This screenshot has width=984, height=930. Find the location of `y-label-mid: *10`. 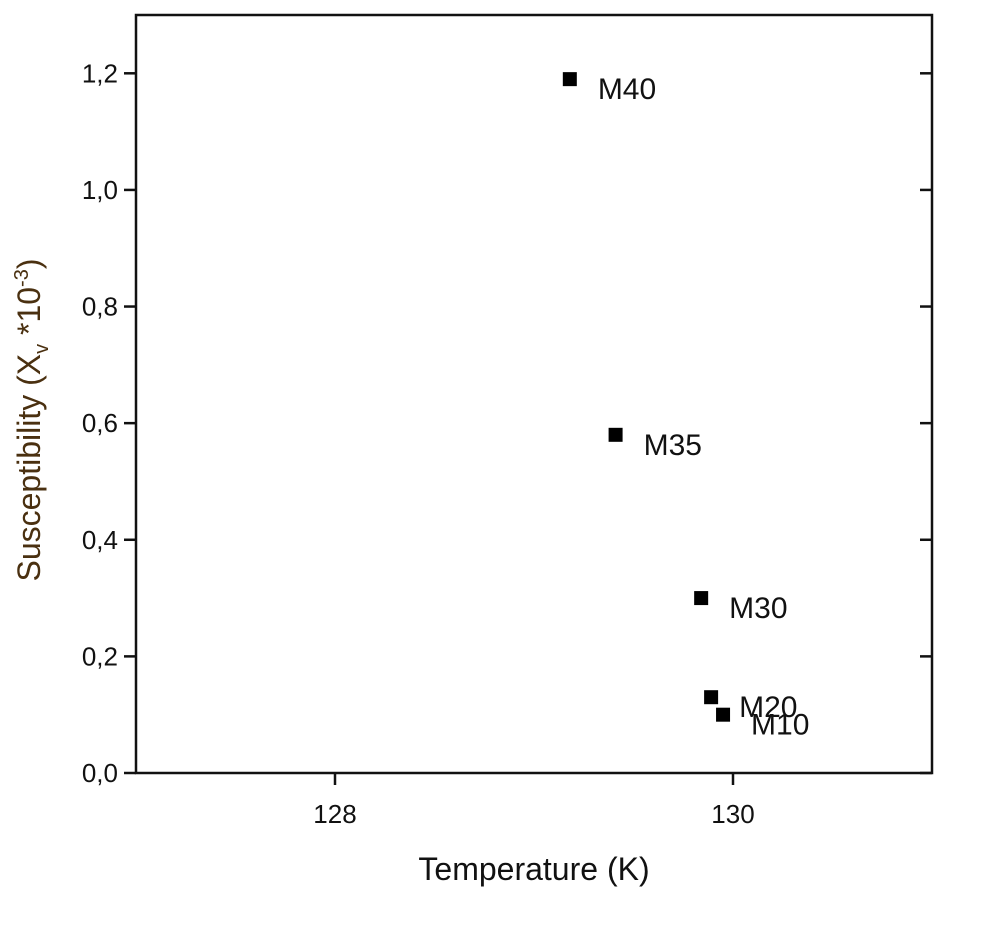

y-label-mid: *10 is located at coordinates (29, 315).